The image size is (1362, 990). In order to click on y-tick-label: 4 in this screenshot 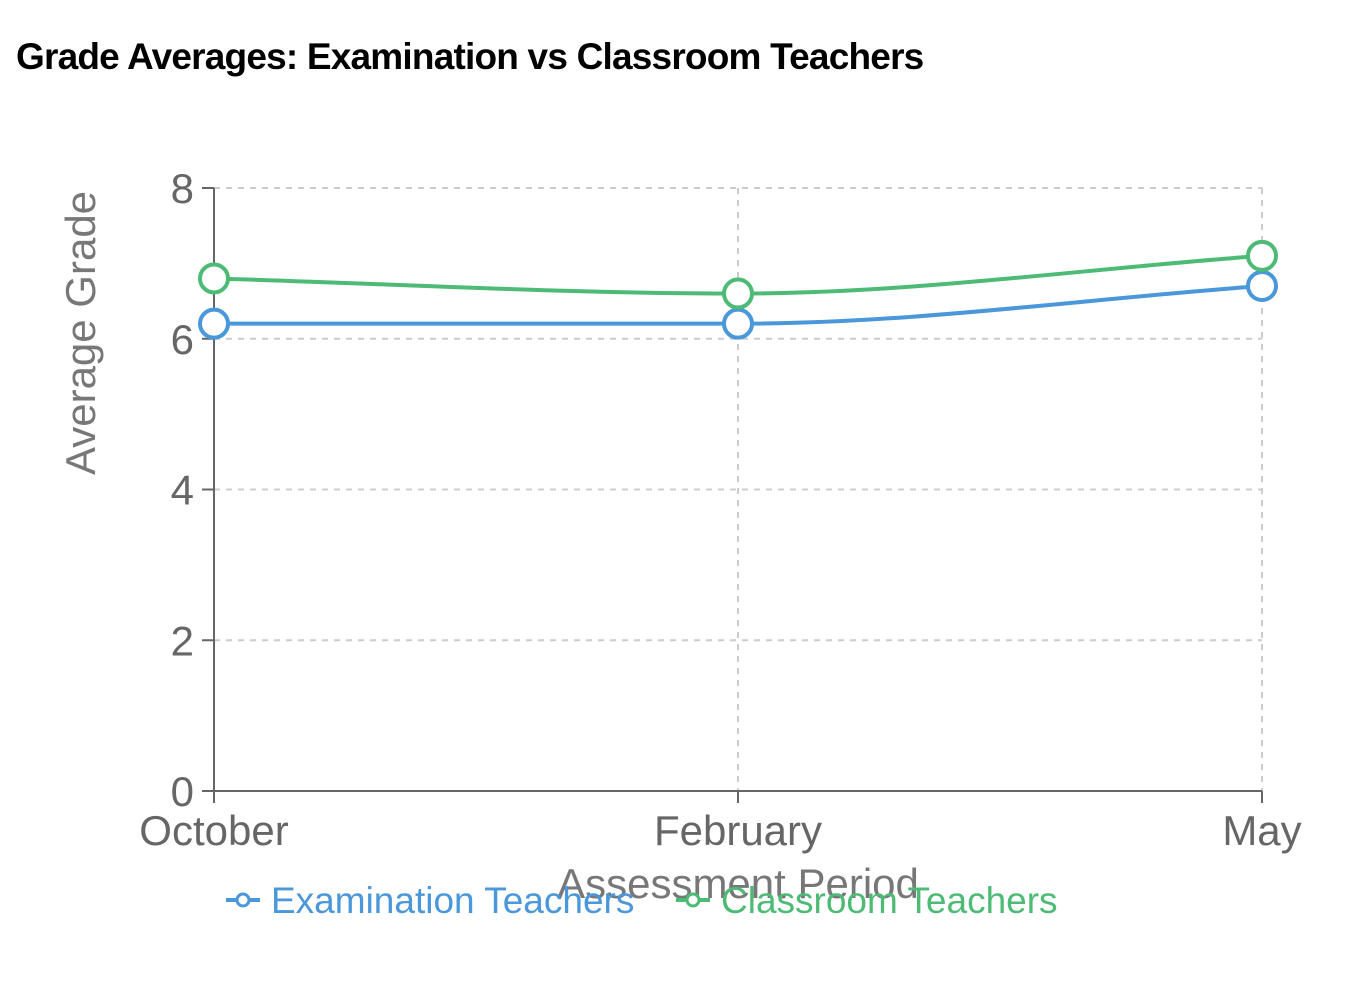, I will do `click(182, 490)`.